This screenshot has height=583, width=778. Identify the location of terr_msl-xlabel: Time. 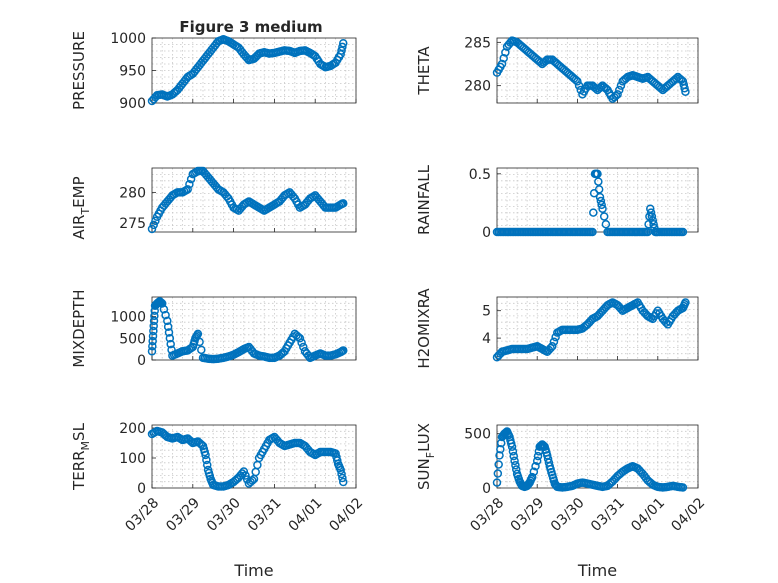
(253, 570).